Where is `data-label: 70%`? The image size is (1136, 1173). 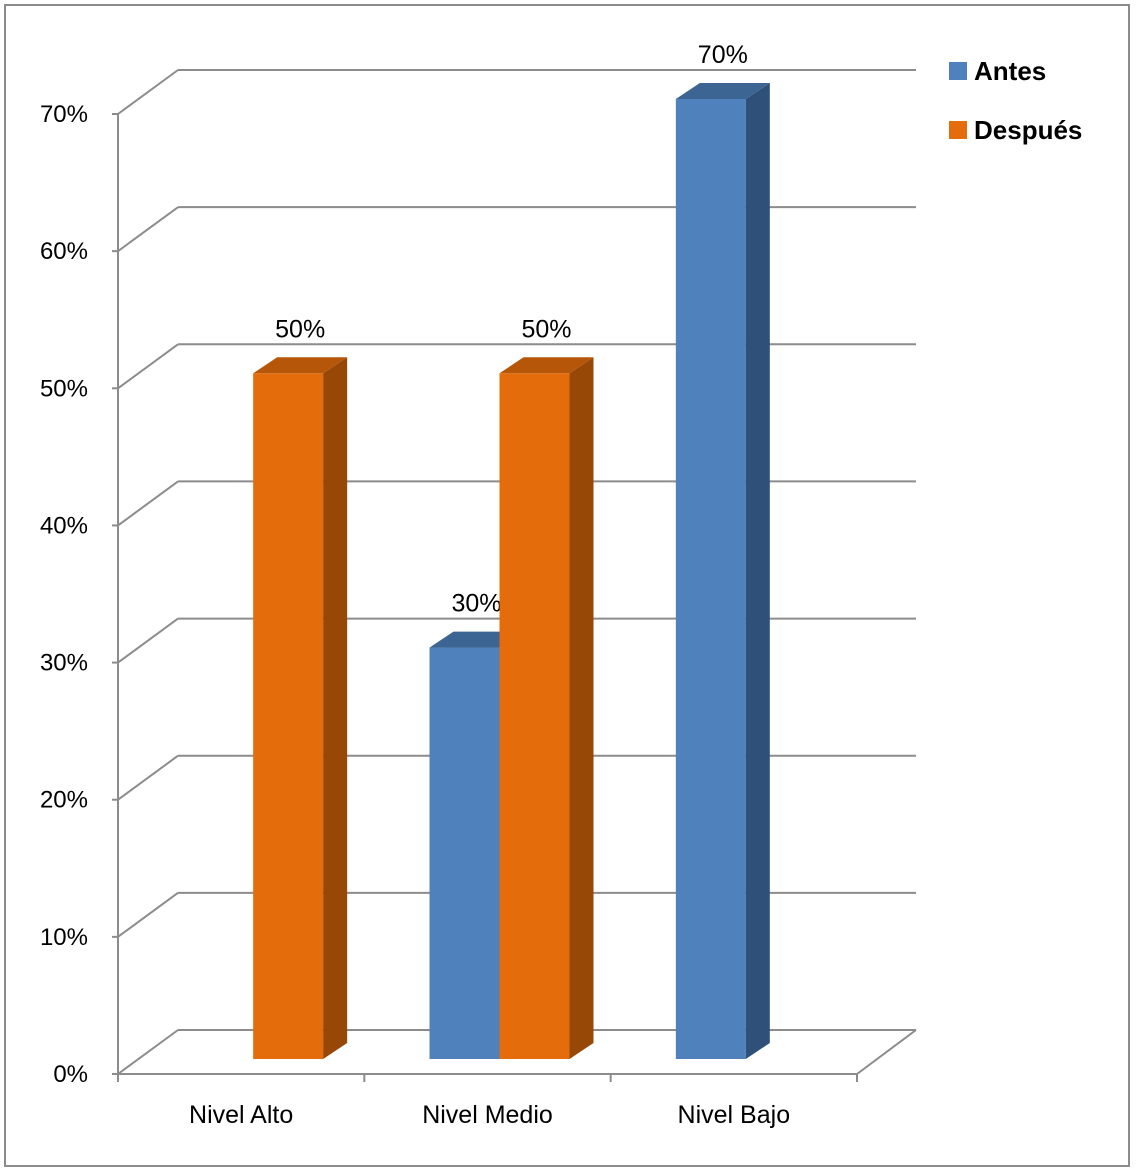 data-label: 70% is located at coordinates (723, 55).